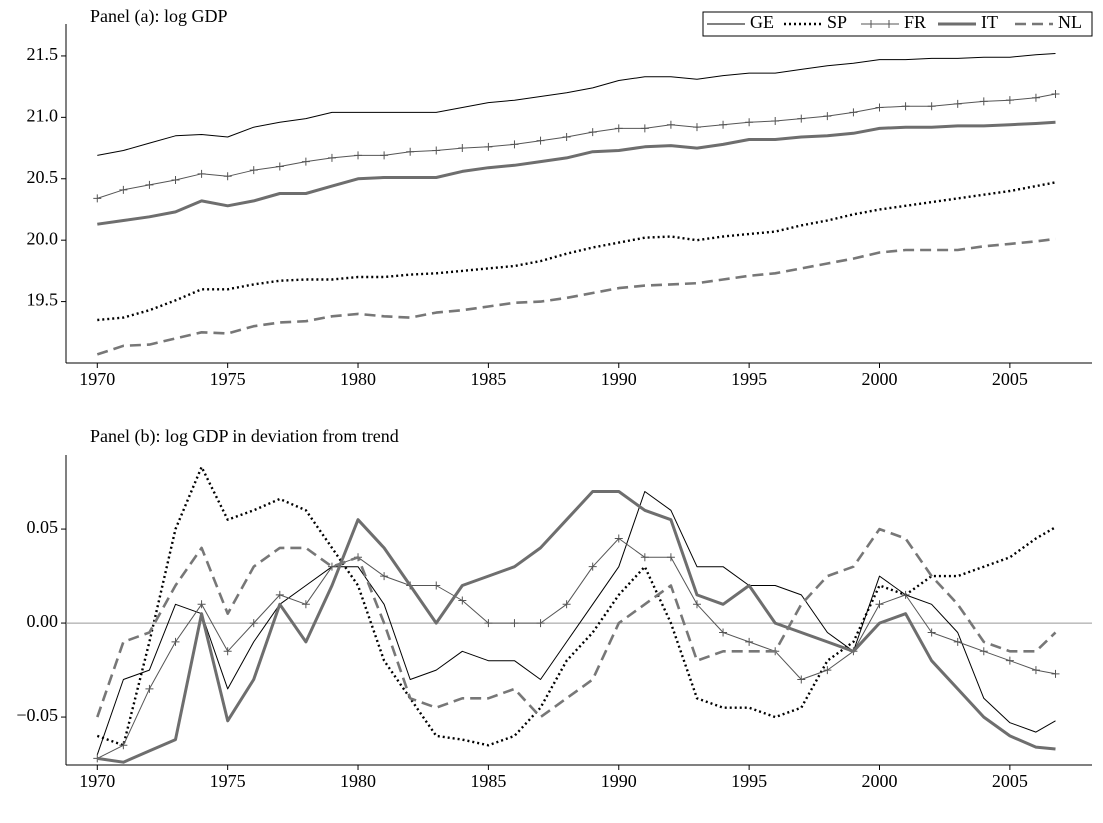 The width and height of the screenshot is (1103, 823). What do you see at coordinates (43, 621) in the screenshot?
I see `y-tick-label: 0.00` at bounding box center [43, 621].